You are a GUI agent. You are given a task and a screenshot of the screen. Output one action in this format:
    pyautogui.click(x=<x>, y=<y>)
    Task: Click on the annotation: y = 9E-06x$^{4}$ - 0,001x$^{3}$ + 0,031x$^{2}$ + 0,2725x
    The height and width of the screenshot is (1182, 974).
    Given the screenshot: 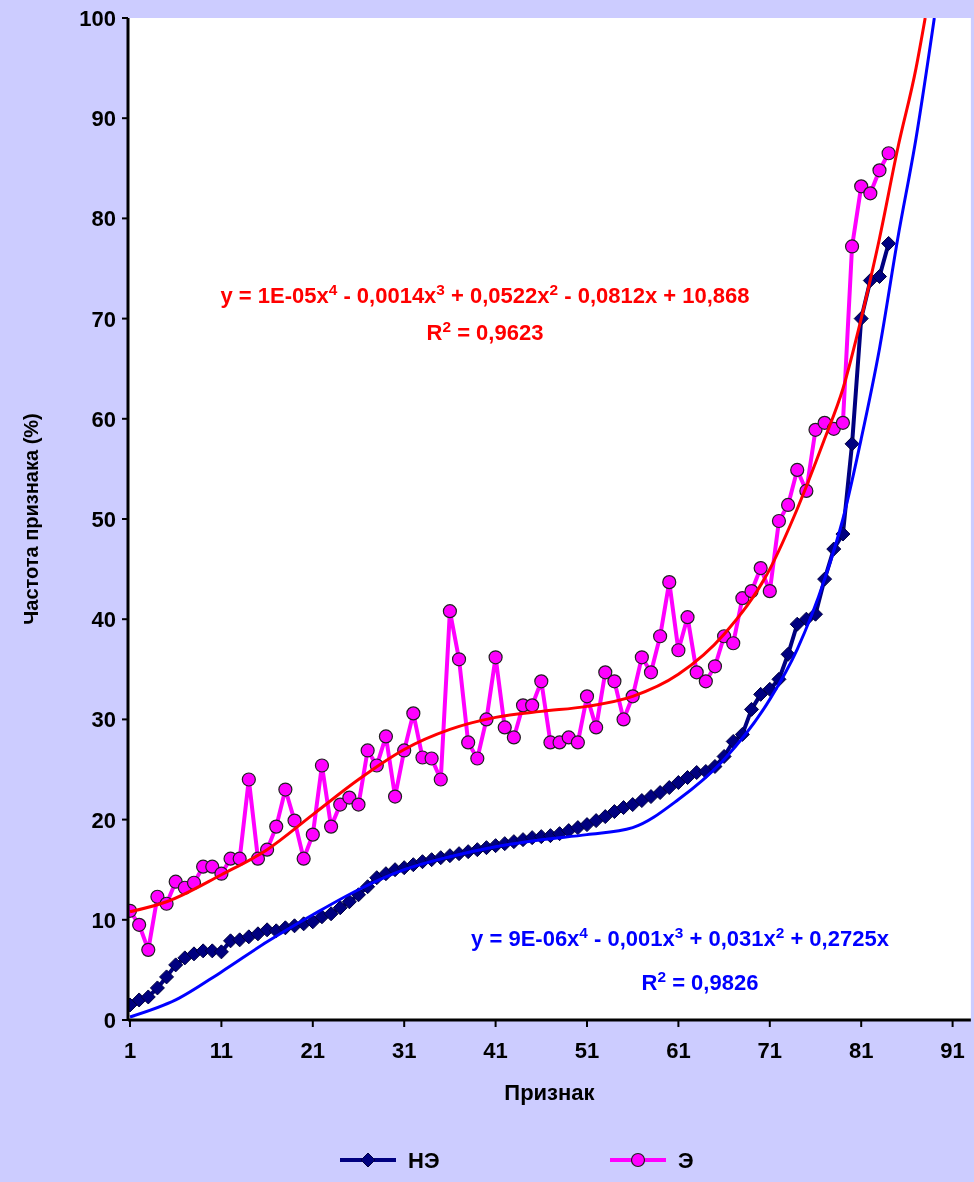 What is the action you would take?
    pyautogui.click(x=680, y=937)
    